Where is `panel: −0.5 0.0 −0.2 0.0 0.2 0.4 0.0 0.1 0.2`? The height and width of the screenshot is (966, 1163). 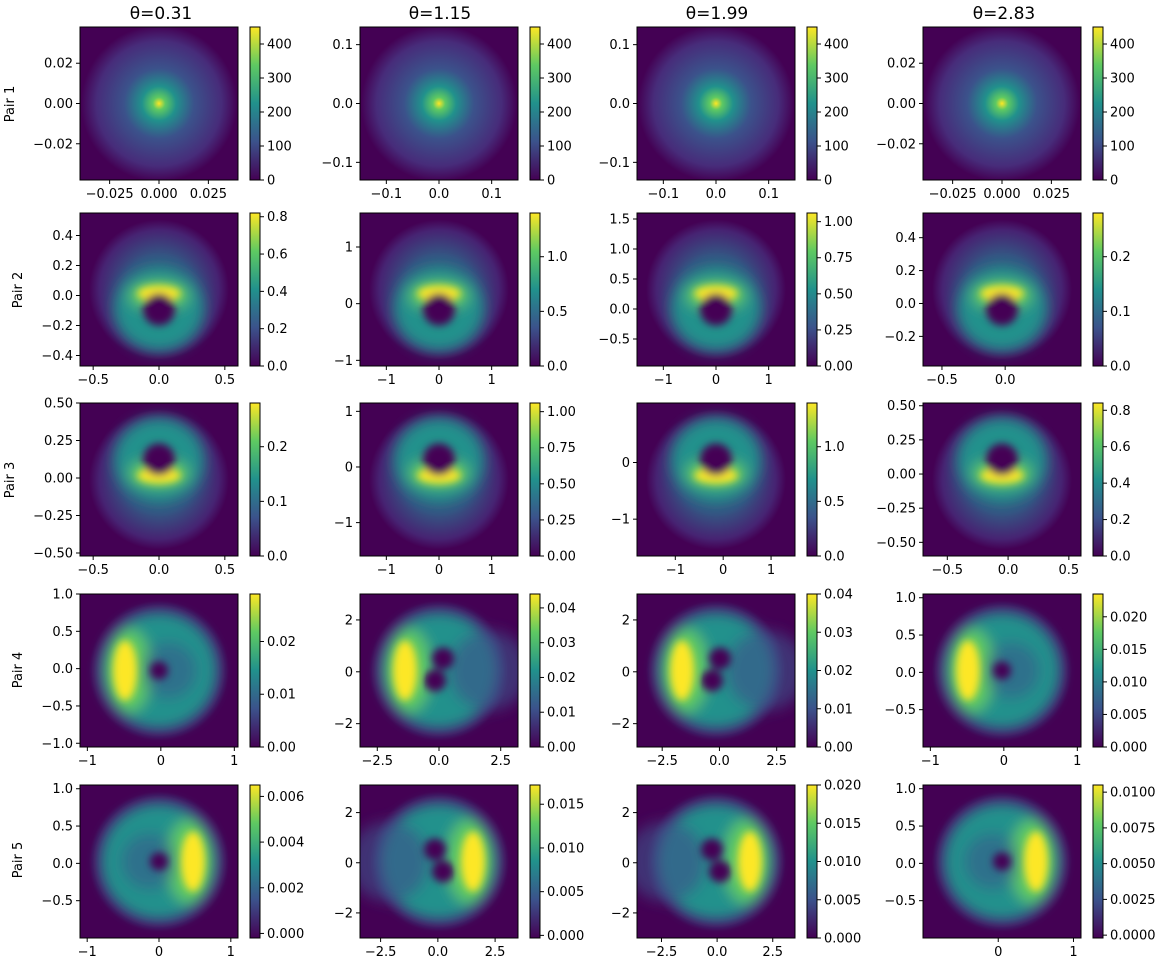 panel: −0.5 0.0 −0.2 0.0 0.2 0.4 0.0 0.1 0.2 is located at coordinates (1007, 300).